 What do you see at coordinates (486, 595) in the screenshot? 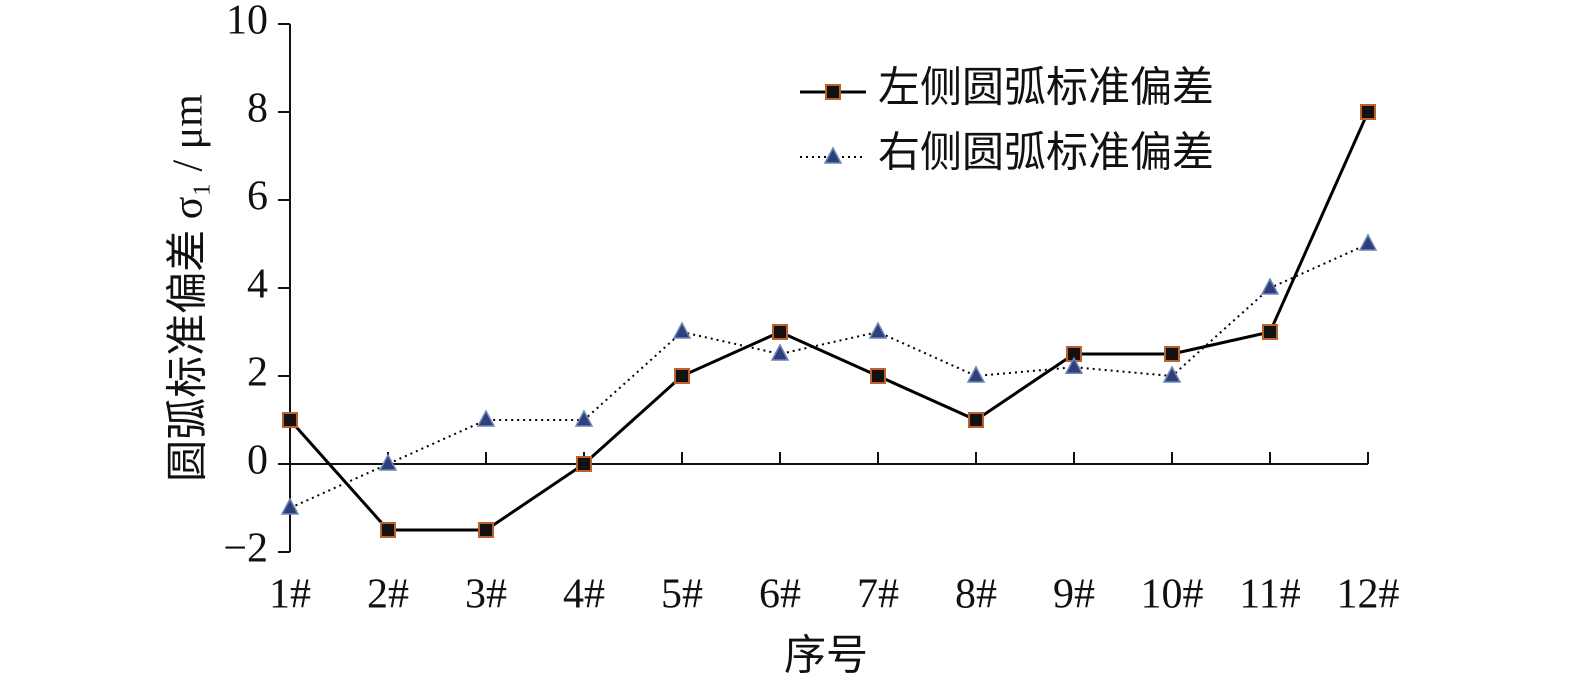
I see `x-tick-label: 3#` at bounding box center [486, 595].